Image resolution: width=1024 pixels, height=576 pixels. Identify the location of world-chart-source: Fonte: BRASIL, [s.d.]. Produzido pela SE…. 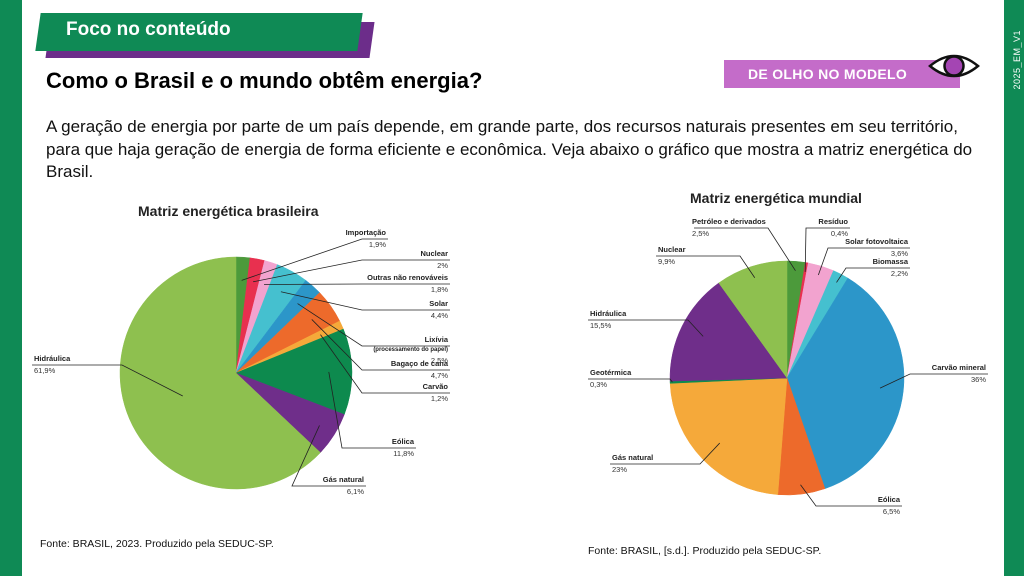
(705, 551).